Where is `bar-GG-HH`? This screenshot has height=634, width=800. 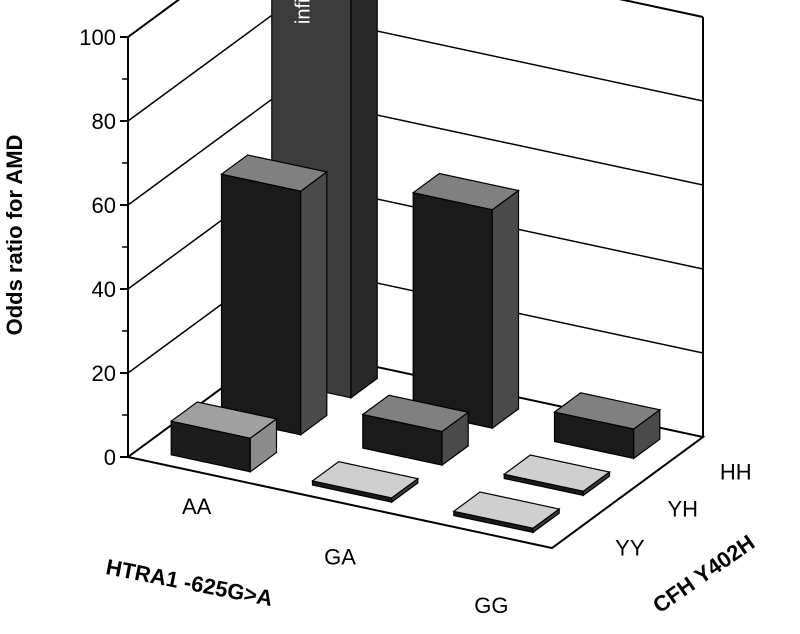 bar-GG-HH is located at coordinates (607, 426).